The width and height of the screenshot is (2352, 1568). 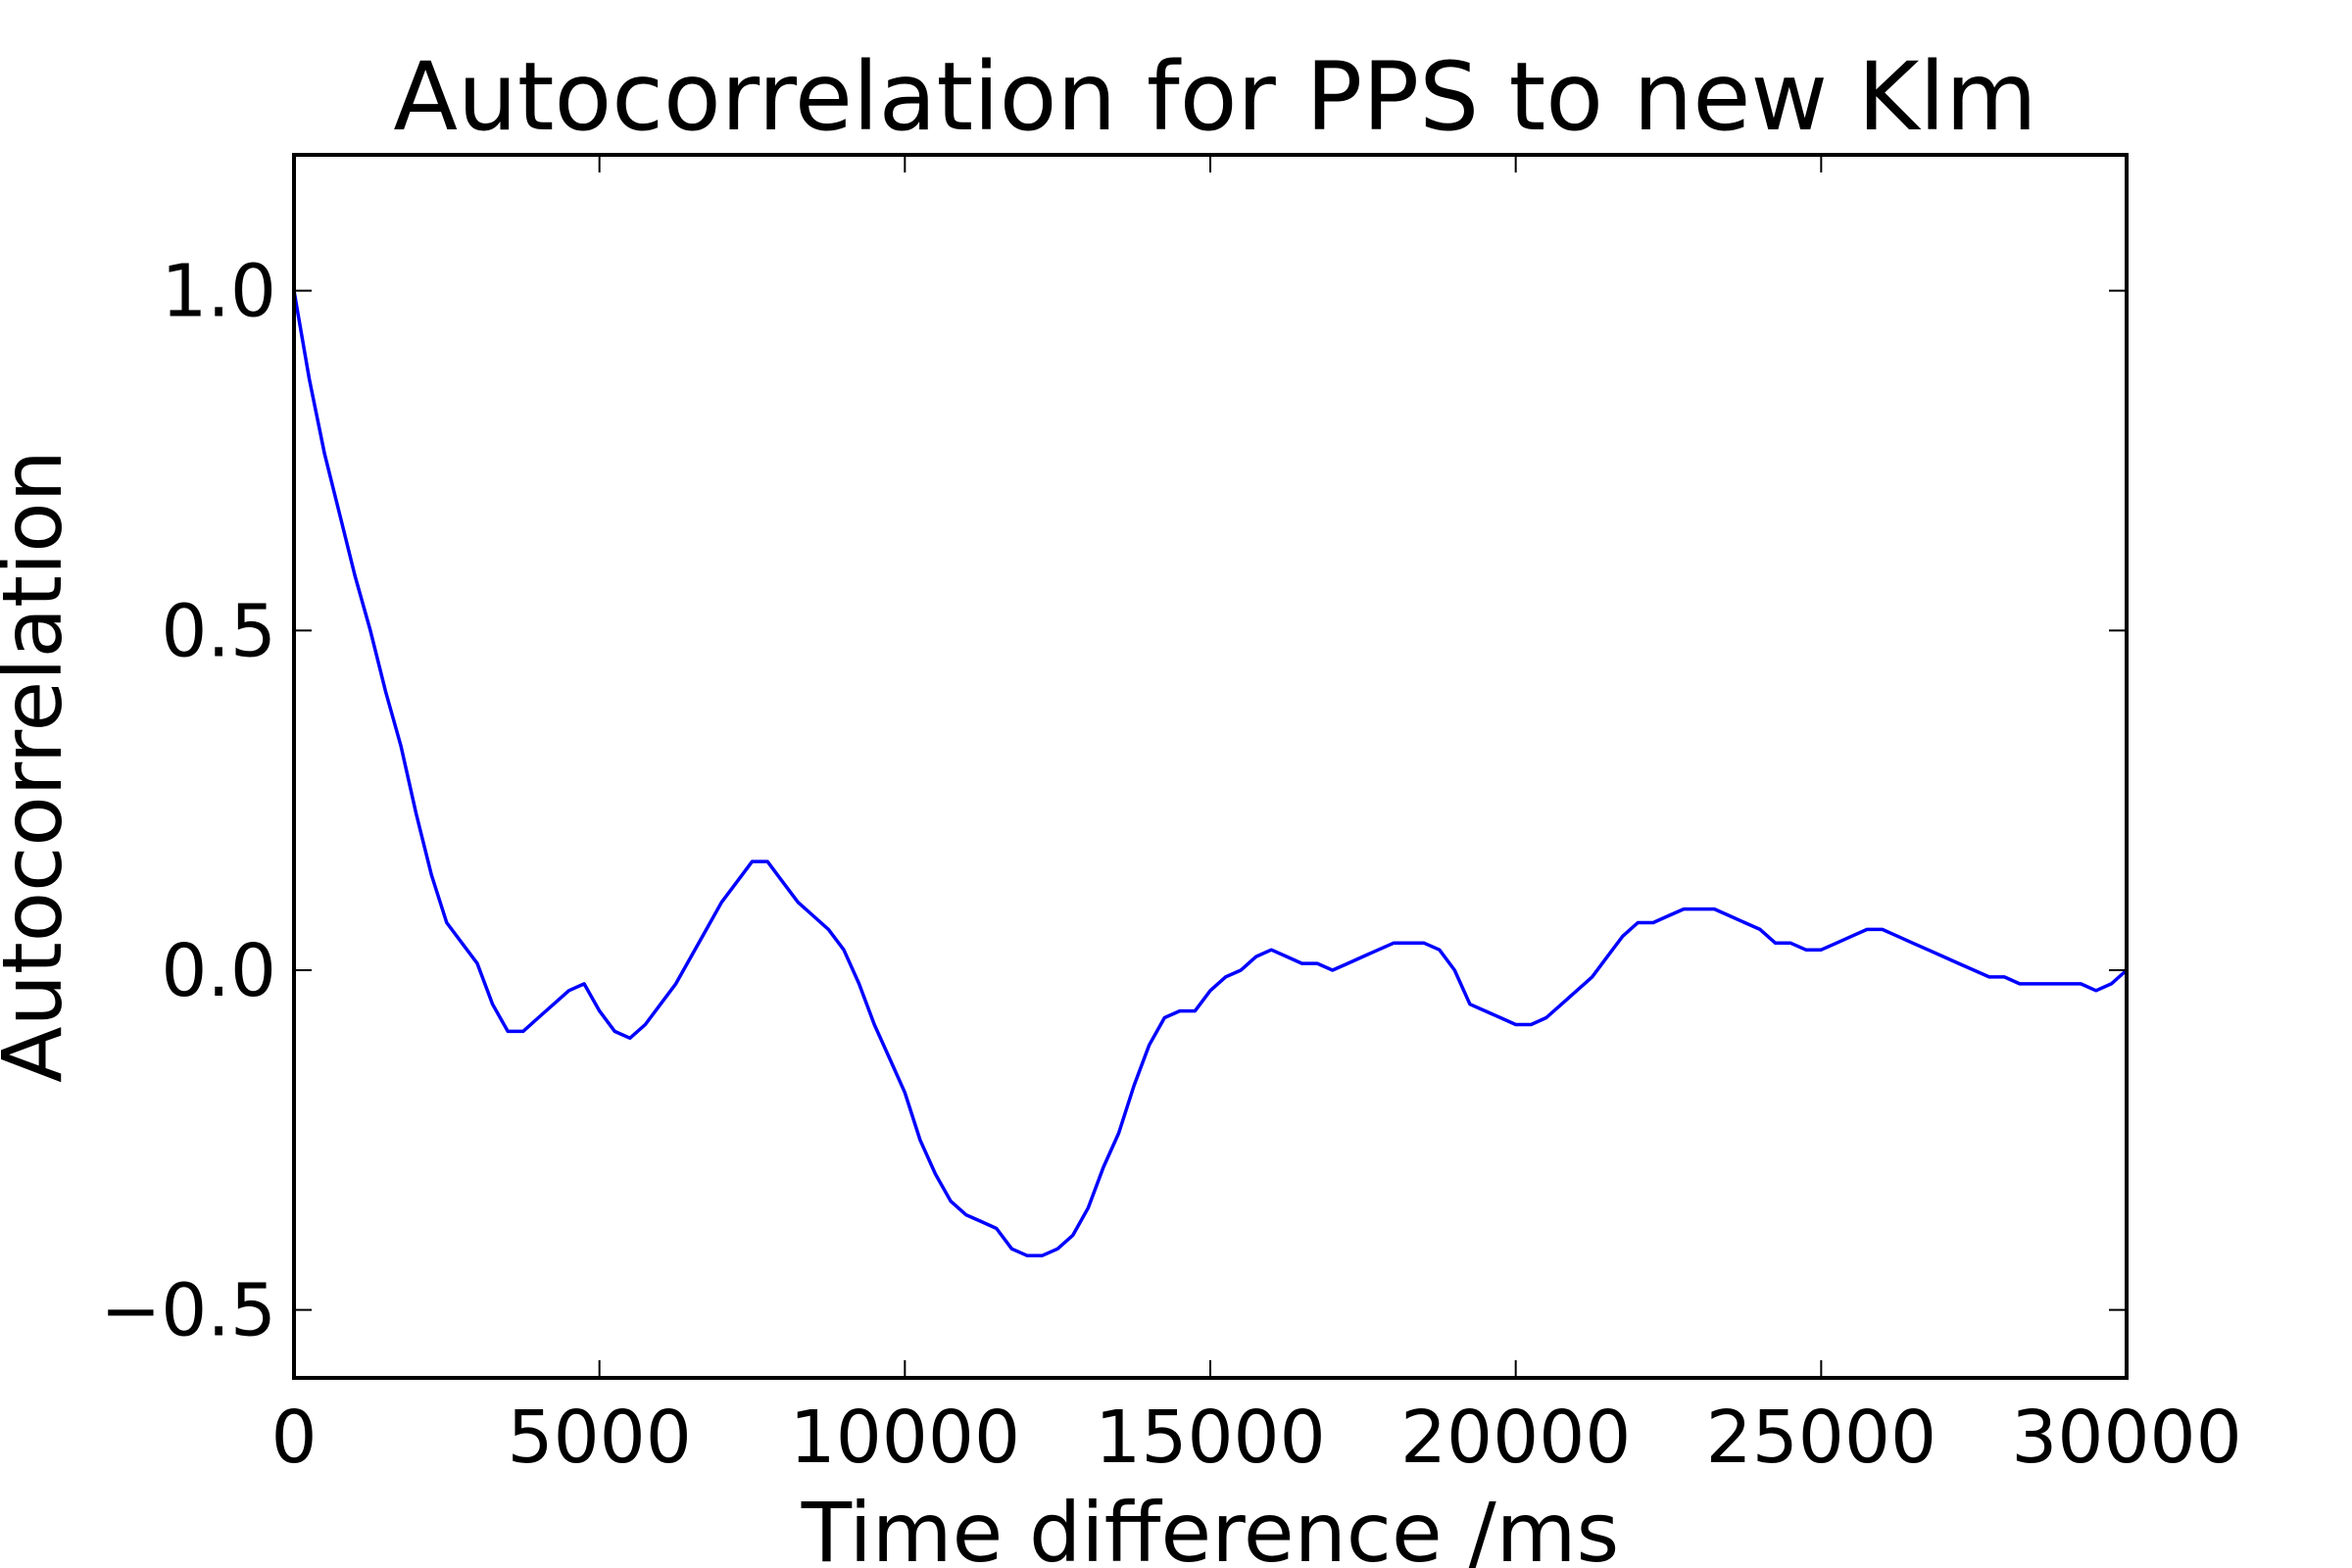 I want to click on x-tick-label: 25000, so click(x=1821, y=1438).